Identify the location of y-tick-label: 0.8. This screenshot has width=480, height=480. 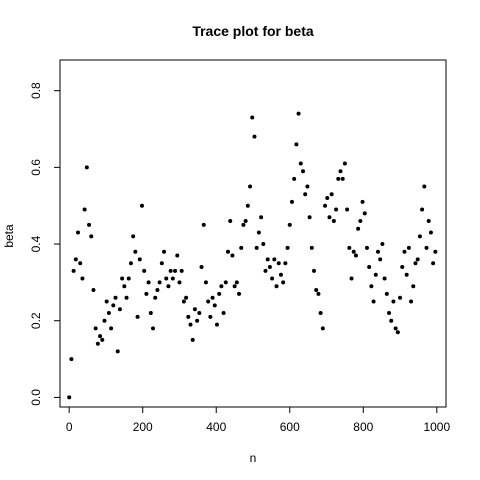
(36, 90).